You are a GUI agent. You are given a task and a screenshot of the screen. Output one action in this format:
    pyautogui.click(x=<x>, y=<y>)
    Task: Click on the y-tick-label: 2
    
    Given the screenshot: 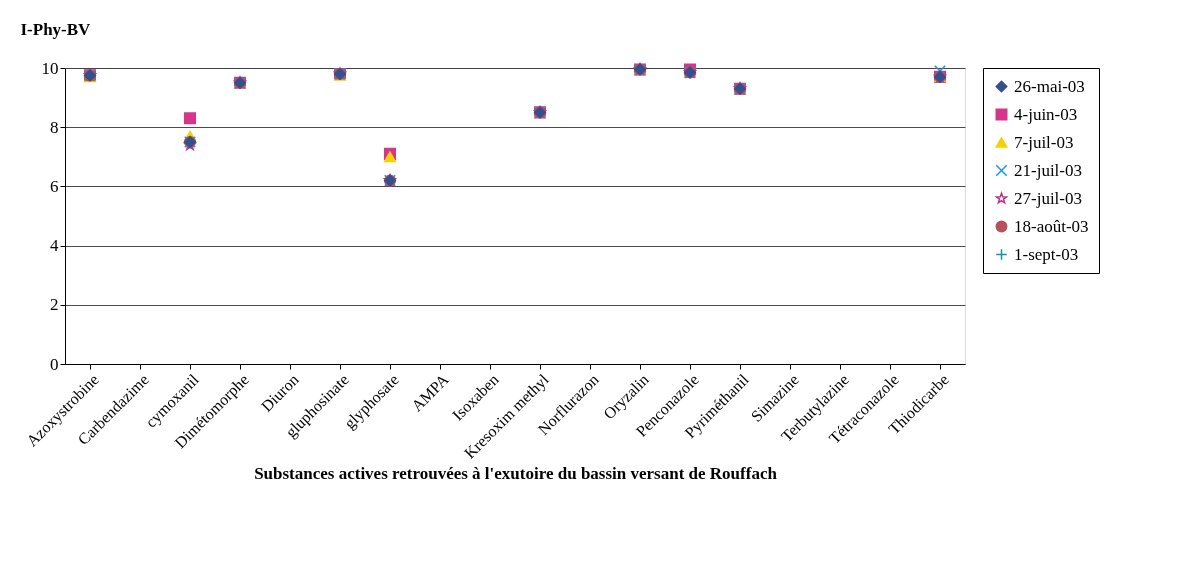 What is the action you would take?
    pyautogui.click(x=54, y=305)
    